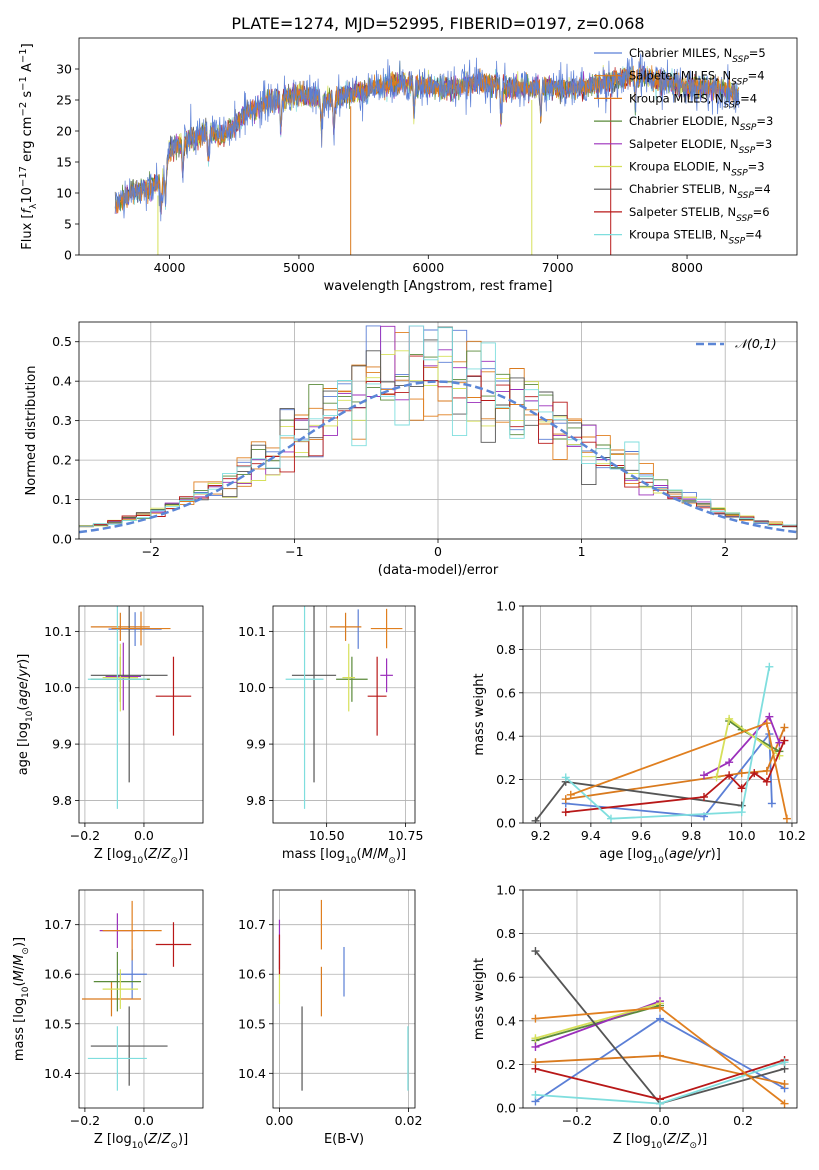 This screenshot has width=819, height=1170. What do you see at coordinates (252, 687) in the screenshot?
I see `y-tick-label: 10.0` at bounding box center [252, 687].